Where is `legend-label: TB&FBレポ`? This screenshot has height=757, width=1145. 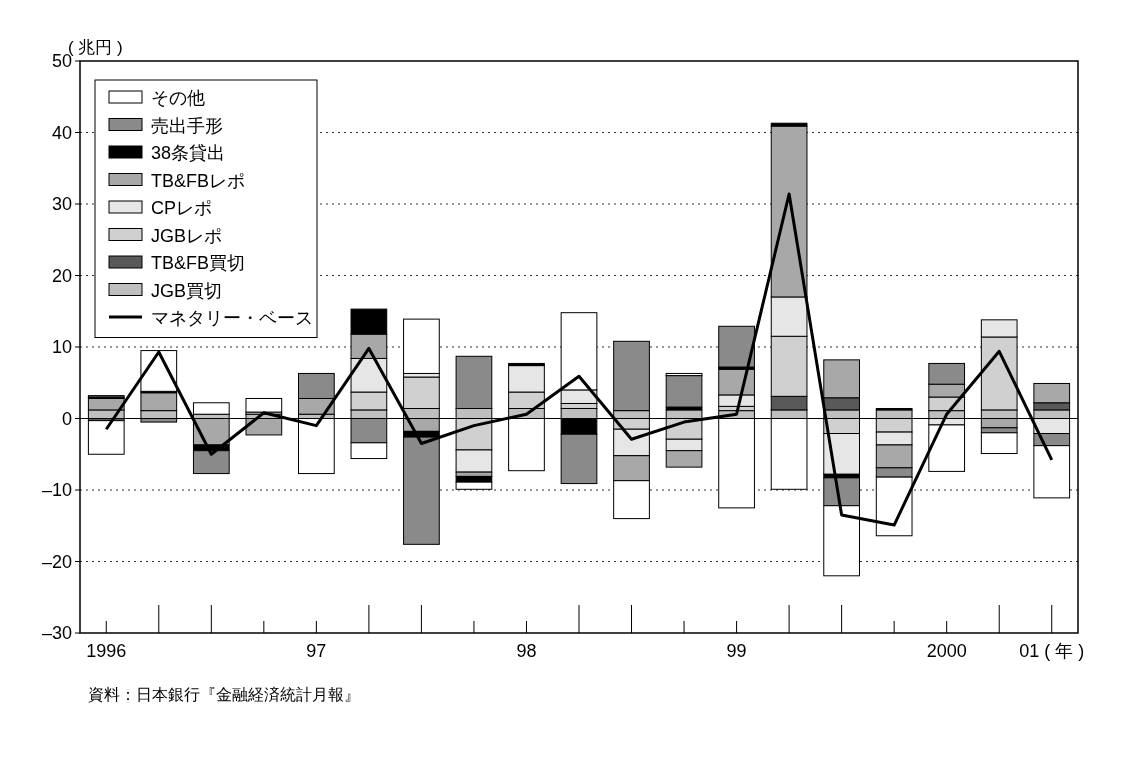
legend-label: TB&FBレポ is located at coordinates (198, 180).